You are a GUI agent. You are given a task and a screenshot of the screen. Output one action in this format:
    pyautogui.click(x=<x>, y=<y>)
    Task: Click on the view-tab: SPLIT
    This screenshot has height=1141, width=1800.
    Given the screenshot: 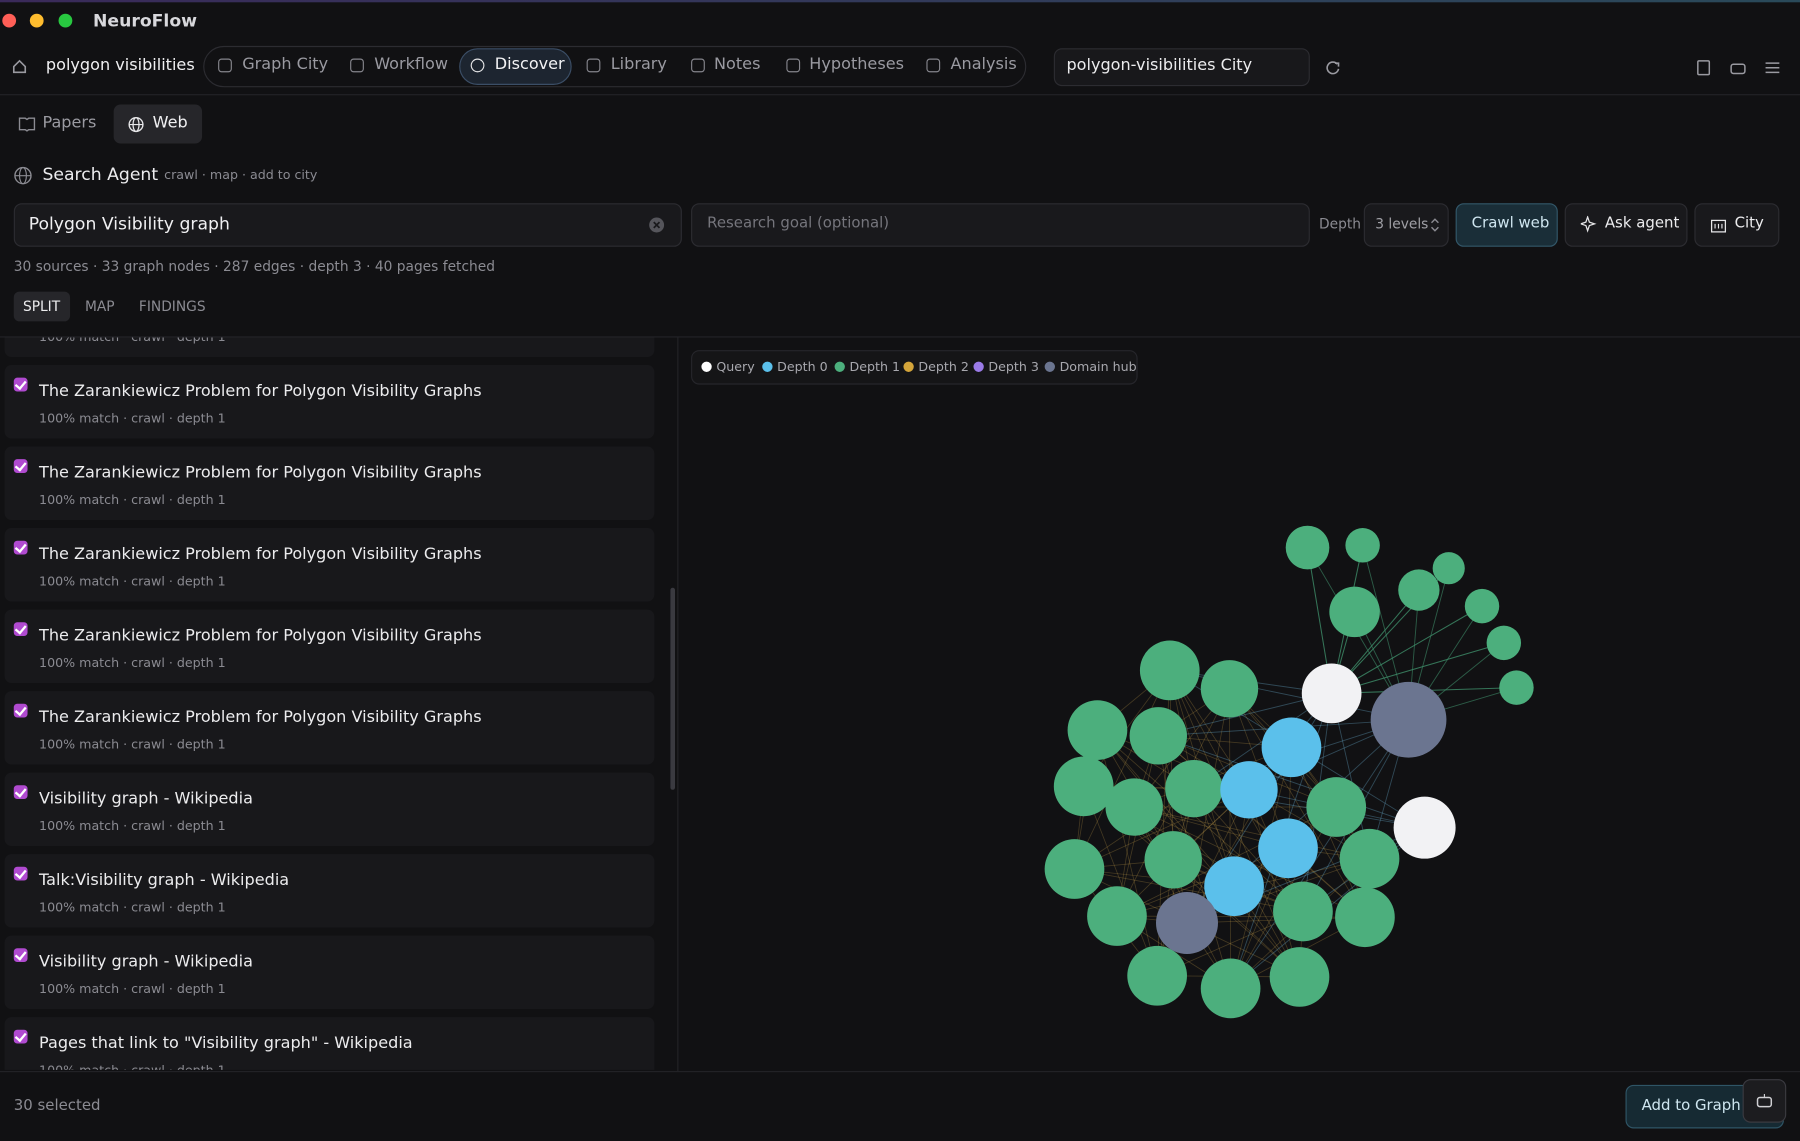 What is the action you would take?
    pyautogui.click(x=41, y=306)
    